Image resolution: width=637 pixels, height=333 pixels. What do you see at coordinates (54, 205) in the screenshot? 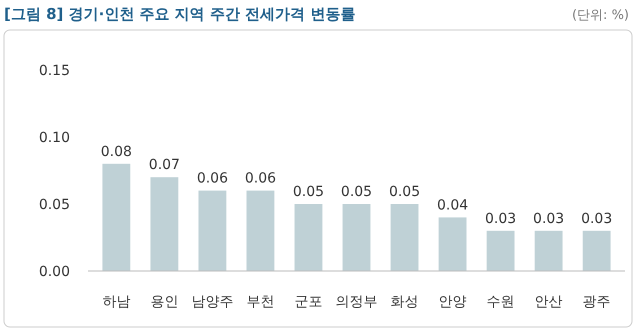
I see `y-tick-label: 0.05` at bounding box center [54, 205].